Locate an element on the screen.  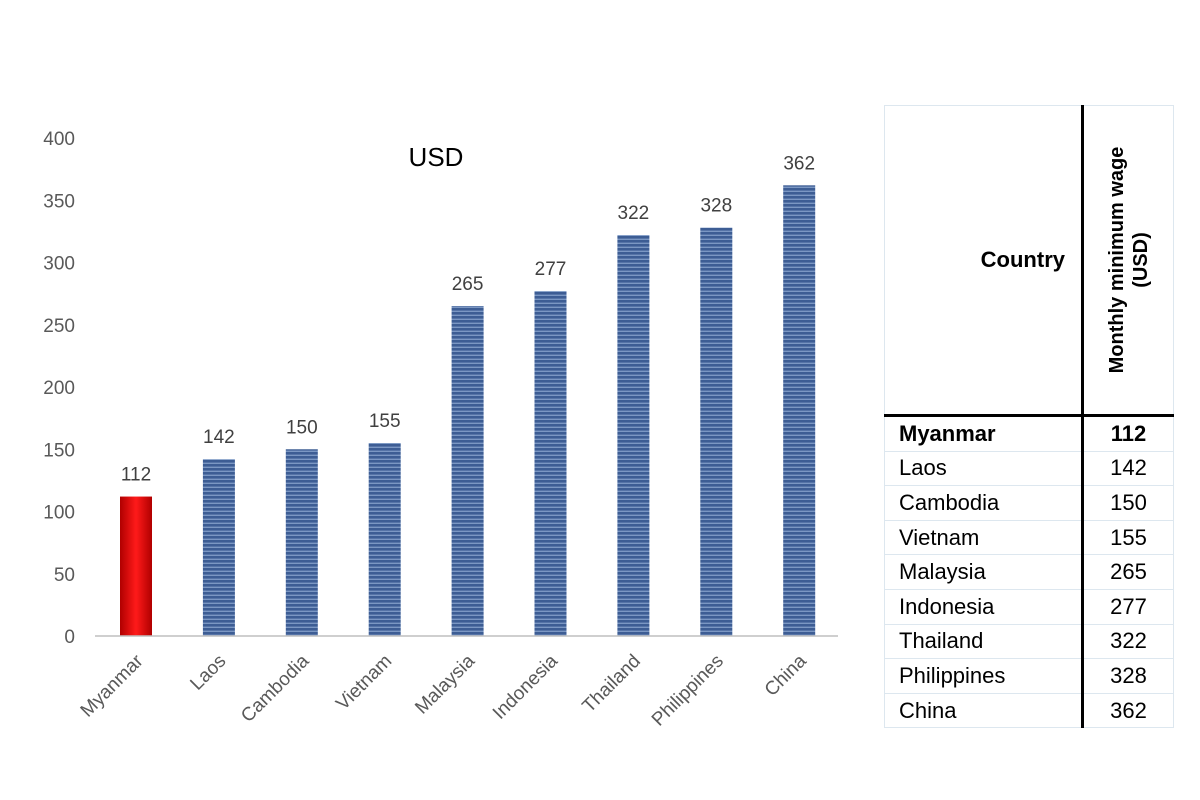
bar-vietnam is located at coordinates (384, 539).